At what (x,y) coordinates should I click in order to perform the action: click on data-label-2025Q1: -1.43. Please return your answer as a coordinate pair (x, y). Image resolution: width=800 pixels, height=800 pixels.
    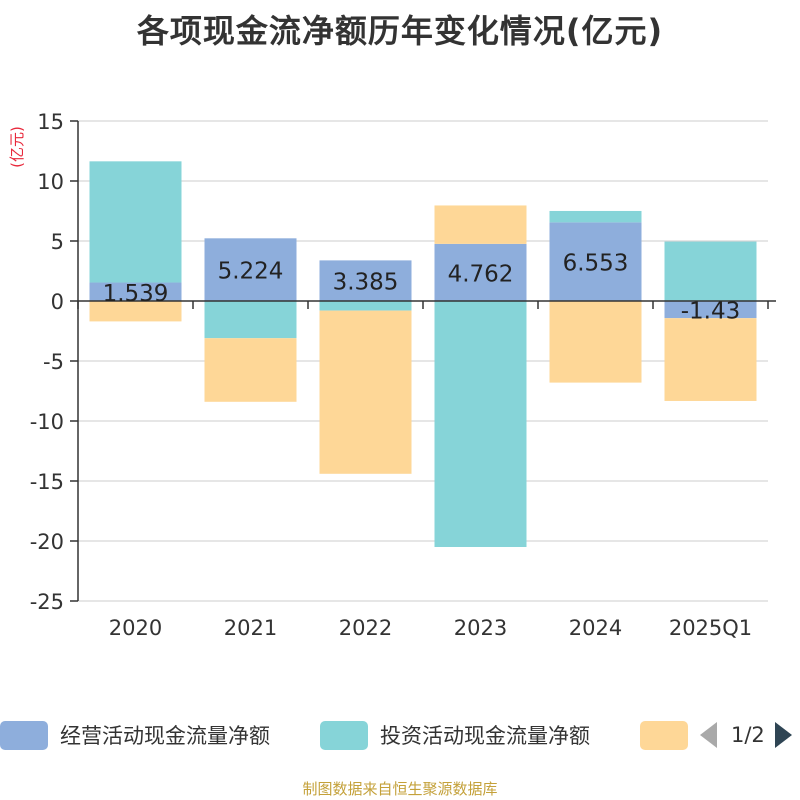
    Looking at the image, I should click on (711, 312).